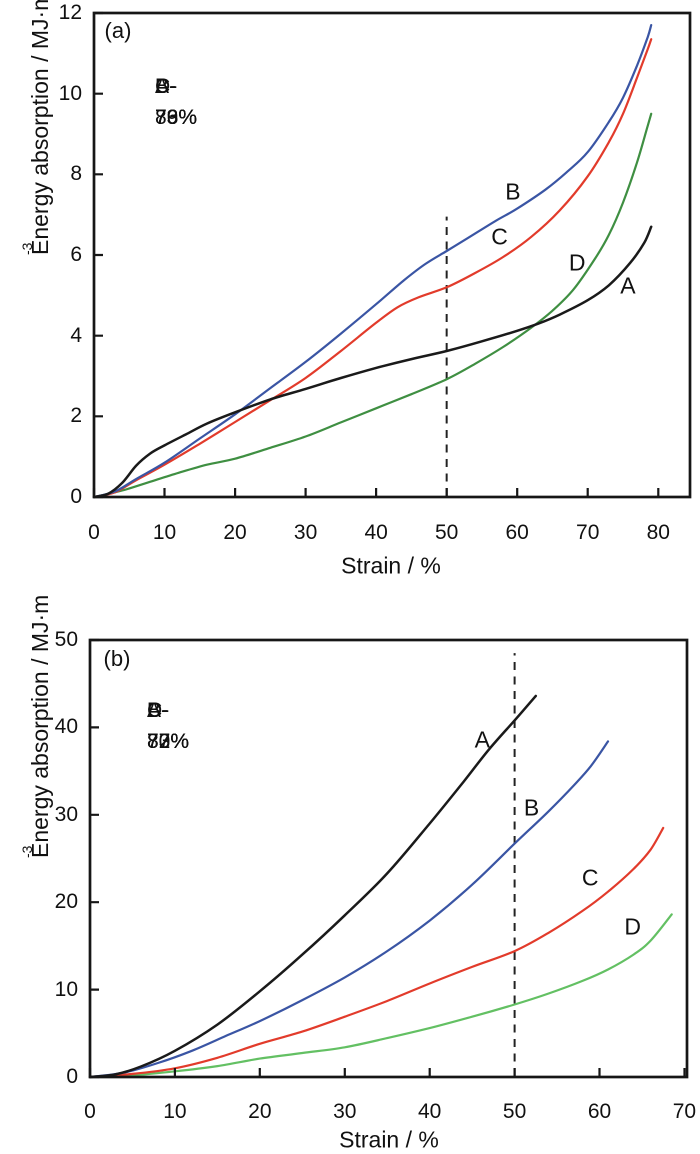 The width and height of the screenshot is (700, 1154). What do you see at coordinates (76, 416) in the screenshot?
I see `y-tick-label-(a): 2` at bounding box center [76, 416].